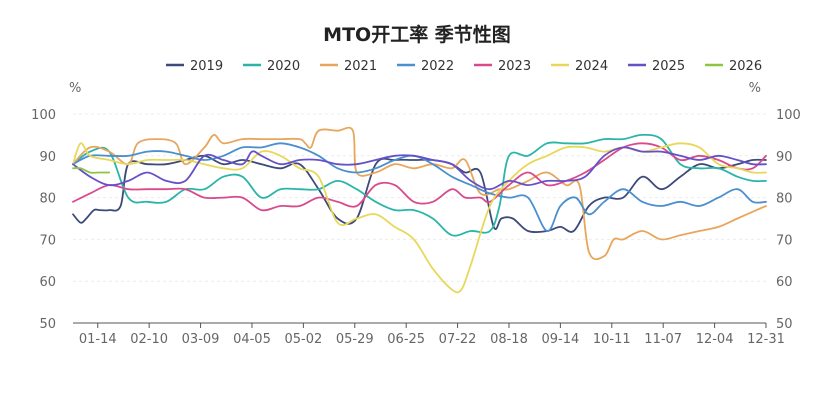 This screenshot has width=834, height=402. I want to click on legend-item-2023: 2023, so click(502, 66).